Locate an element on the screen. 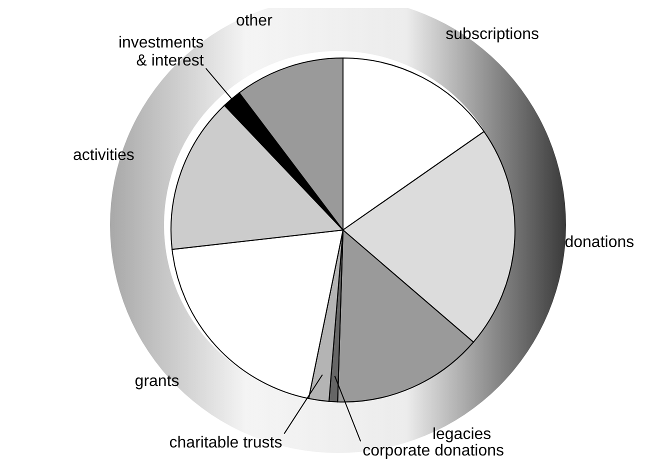 The width and height of the screenshot is (668, 468). slice-label: activities is located at coordinates (103, 155).